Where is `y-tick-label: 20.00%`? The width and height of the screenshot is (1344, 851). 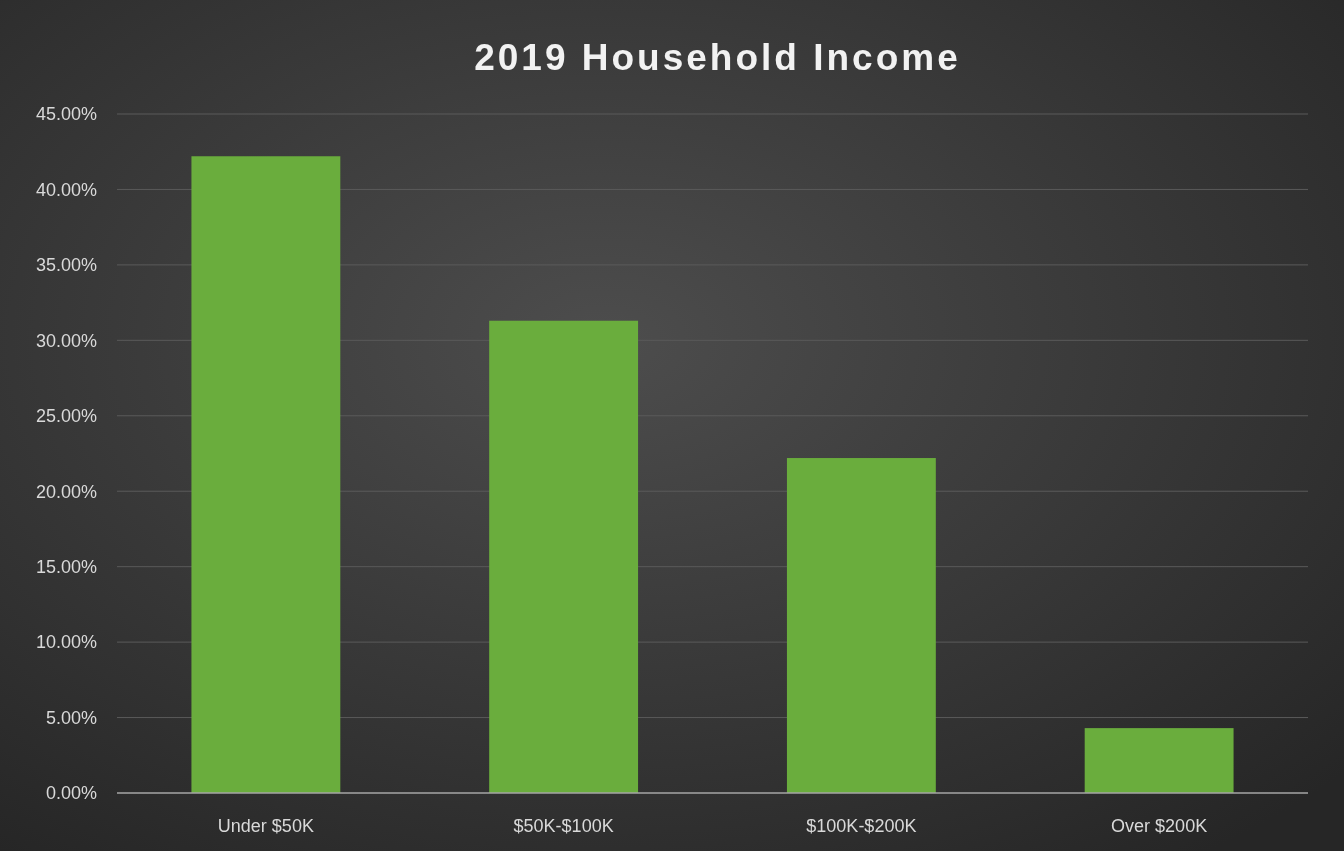 y-tick-label: 20.00% is located at coordinates (66, 491).